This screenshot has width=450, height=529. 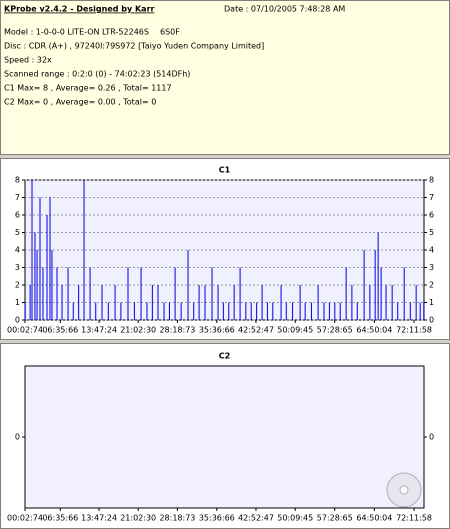 I want to click on y-tick-label-right: 8, so click(x=431, y=180).